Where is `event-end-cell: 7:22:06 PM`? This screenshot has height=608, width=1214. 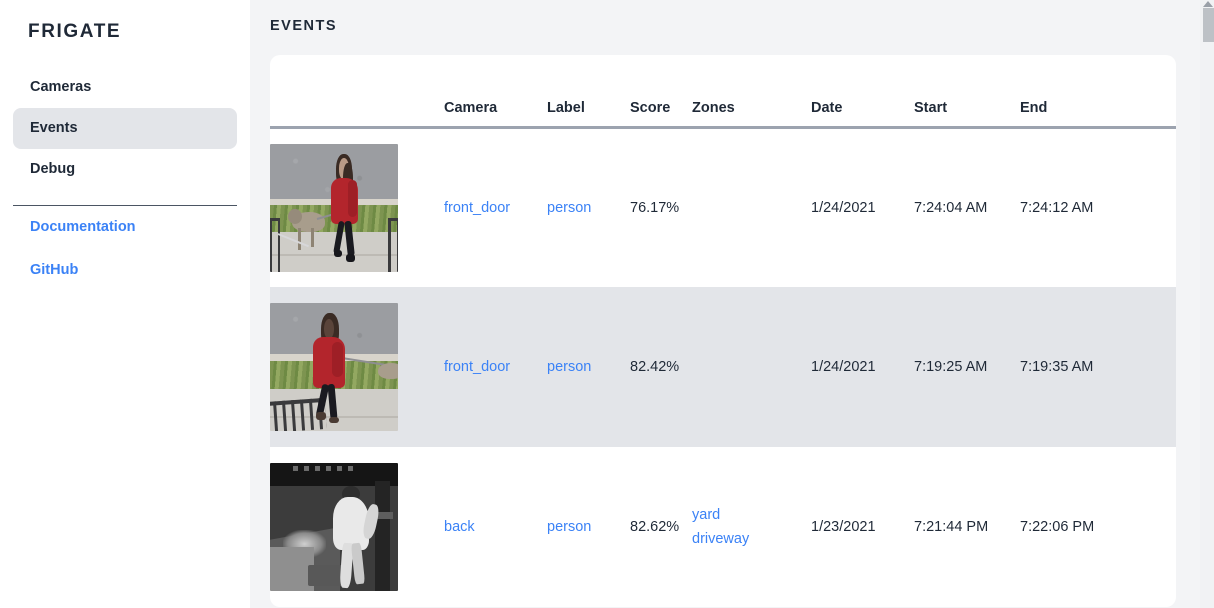
event-end-cell: 7:22:06 PM is located at coordinates (1057, 527).